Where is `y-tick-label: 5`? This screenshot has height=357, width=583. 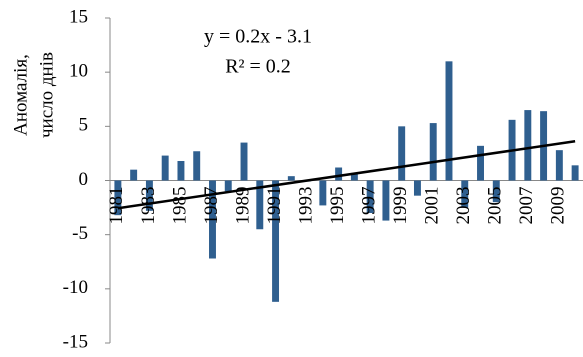 y-tick-label: 5 is located at coordinates (84, 125).